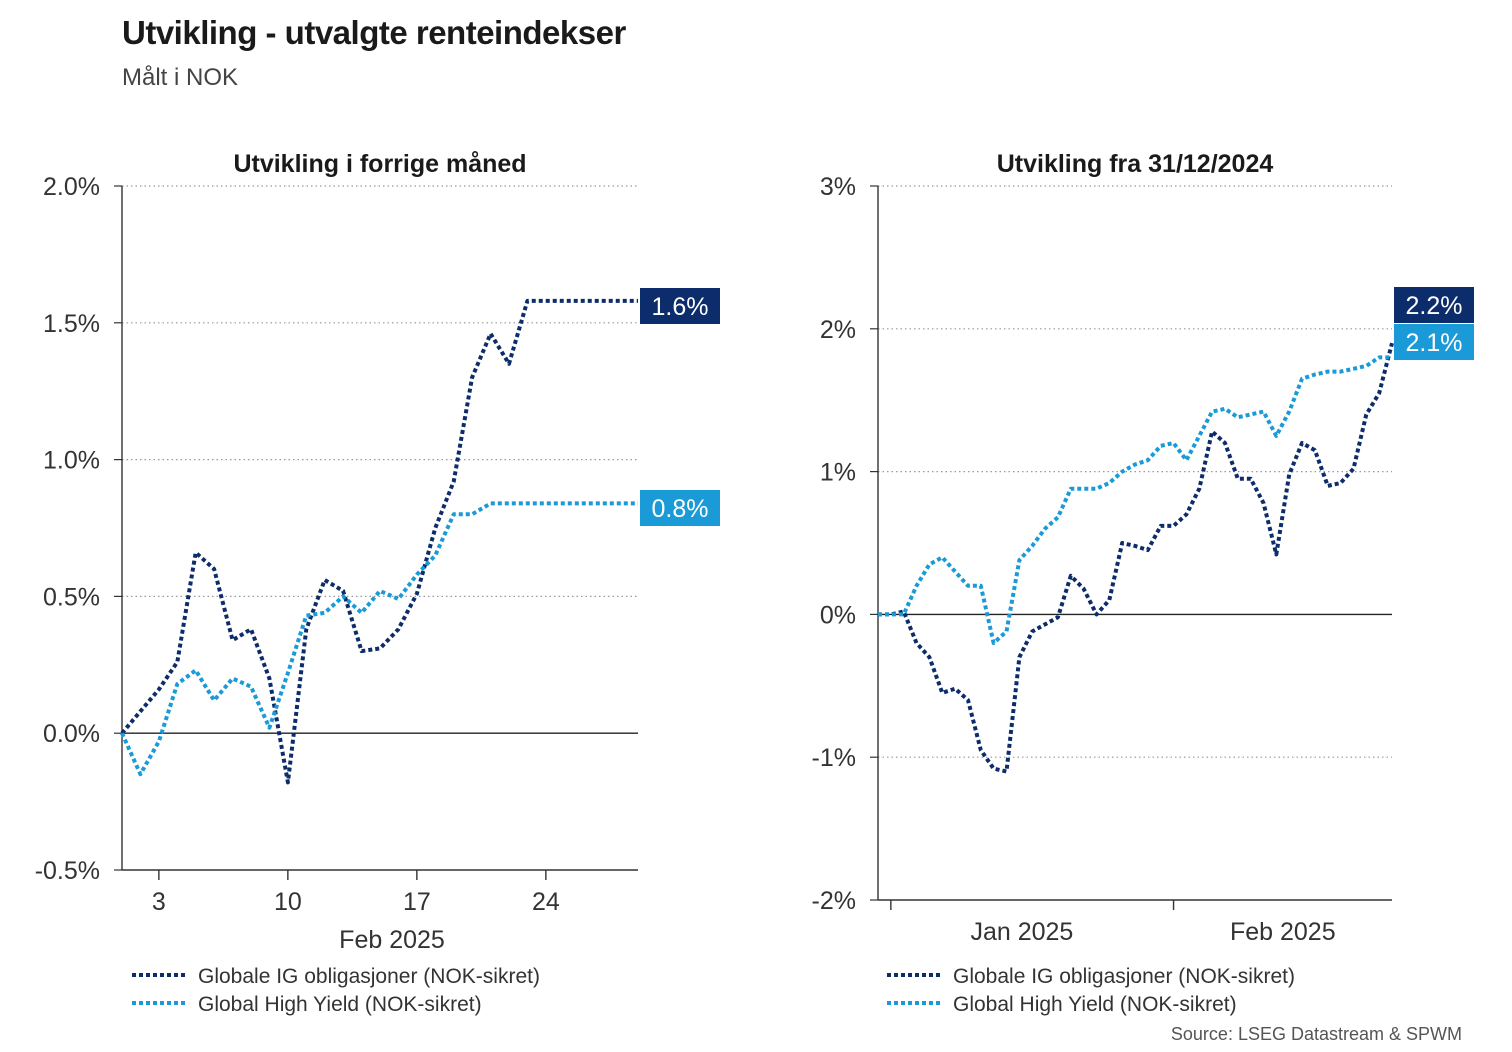 This screenshot has width=1512, height=1052. I want to click on x-tick-label: 24, so click(546, 902).